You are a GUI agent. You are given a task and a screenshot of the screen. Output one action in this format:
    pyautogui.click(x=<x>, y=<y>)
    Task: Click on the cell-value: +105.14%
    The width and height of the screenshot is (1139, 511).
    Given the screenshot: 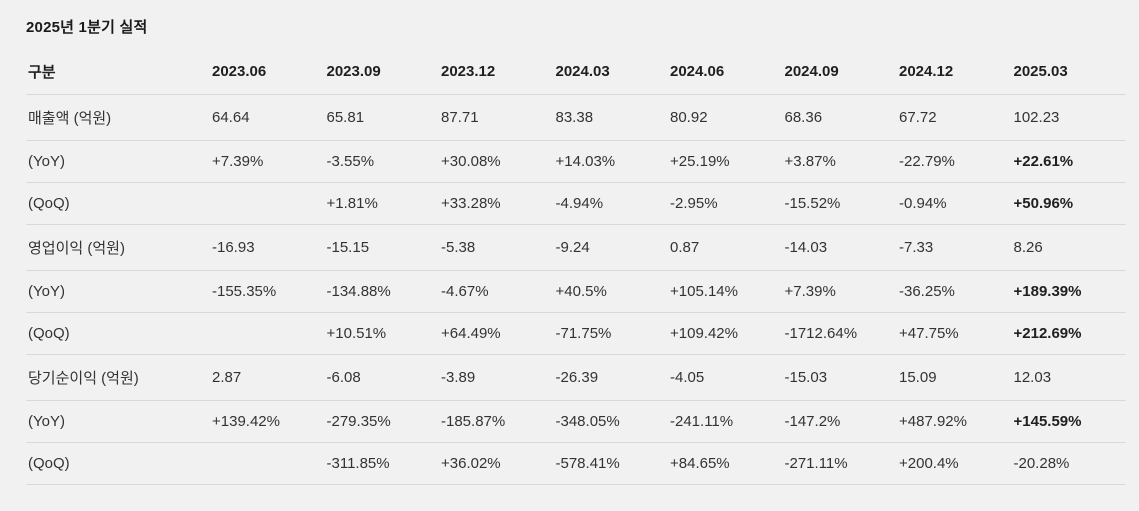 What is the action you would take?
    pyautogui.click(x=725, y=291)
    